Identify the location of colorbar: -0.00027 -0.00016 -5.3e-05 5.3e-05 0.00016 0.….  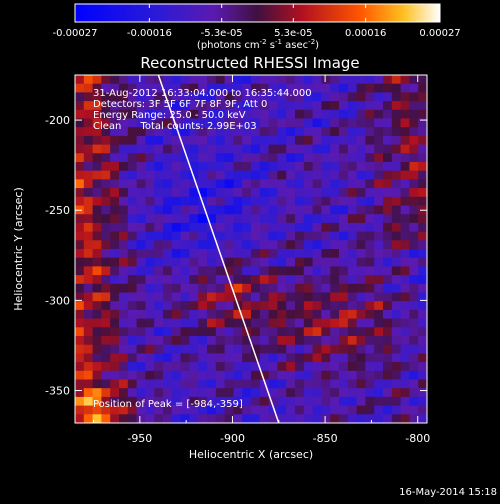
(257, 27).